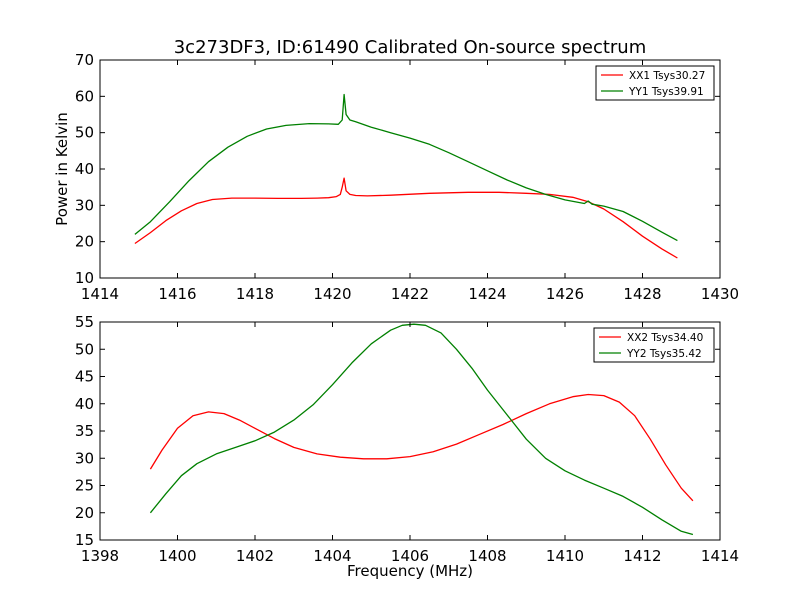 Image resolution: width=800 pixels, height=600 pixels. I want to click on x-tick-label: 1402, so click(255, 556).